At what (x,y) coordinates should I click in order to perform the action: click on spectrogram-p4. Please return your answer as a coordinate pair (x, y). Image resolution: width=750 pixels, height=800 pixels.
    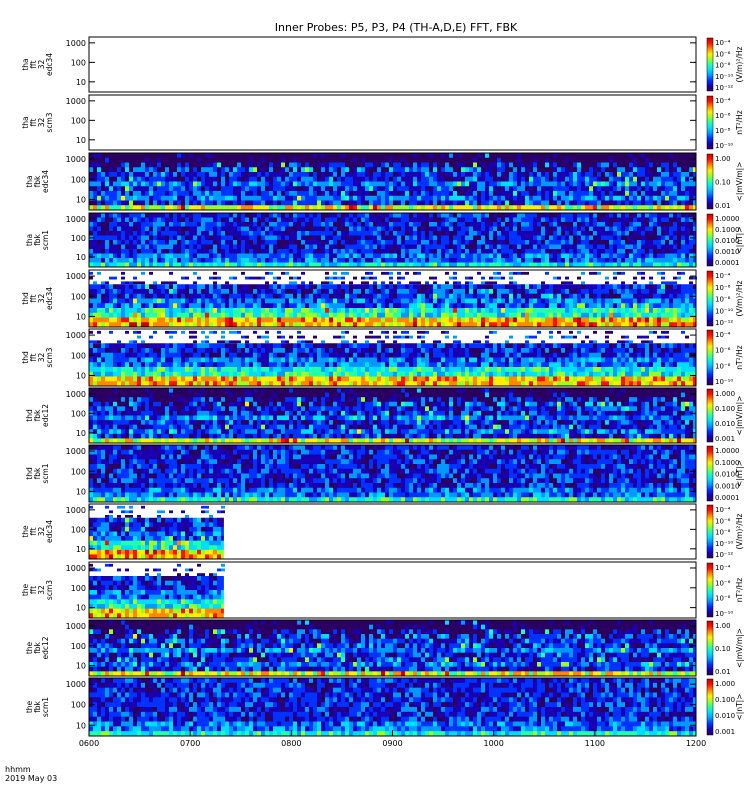
    Looking at the image, I should click on (392, 240).